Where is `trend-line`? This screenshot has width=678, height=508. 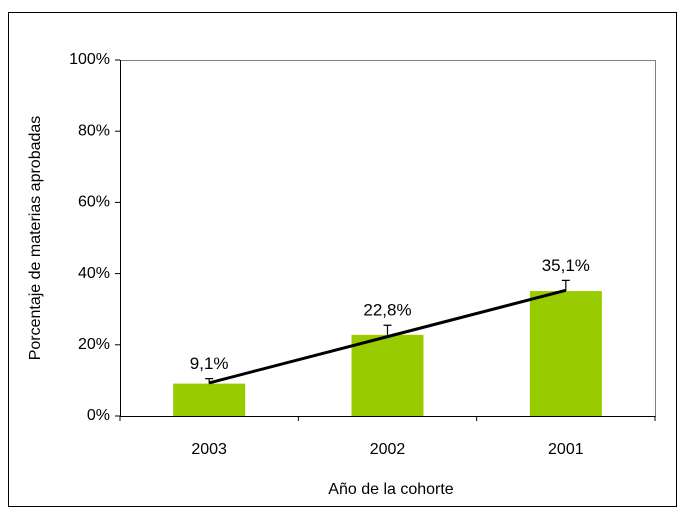
trend-line is located at coordinates (387, 336).